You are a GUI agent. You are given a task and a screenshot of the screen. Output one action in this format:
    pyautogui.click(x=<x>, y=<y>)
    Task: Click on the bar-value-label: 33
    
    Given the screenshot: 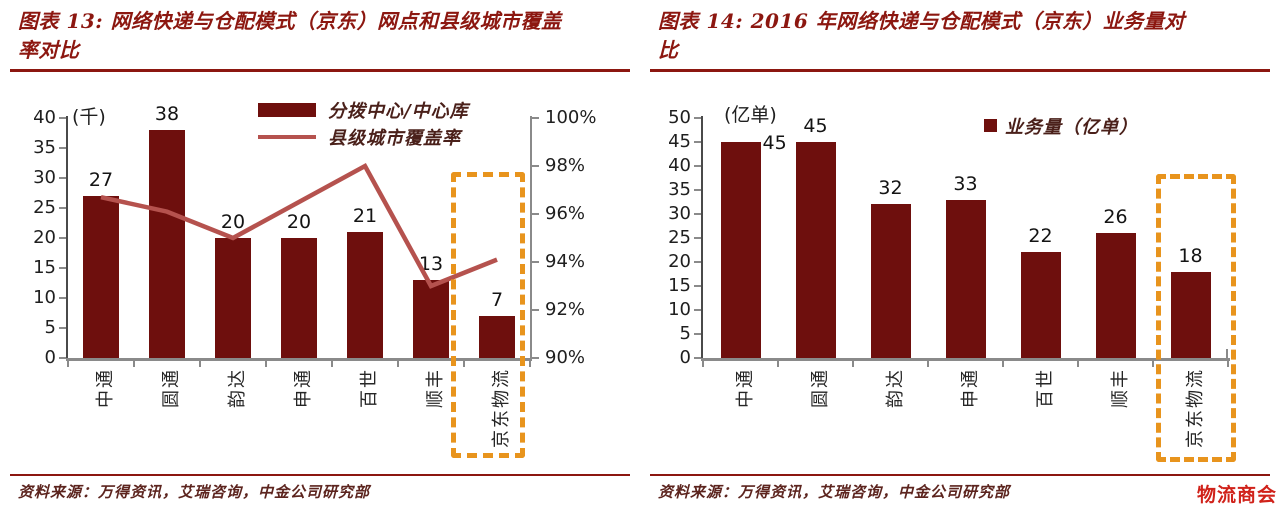 What is the action you would take?
    pyautogui.click(x=965, y=183)
    